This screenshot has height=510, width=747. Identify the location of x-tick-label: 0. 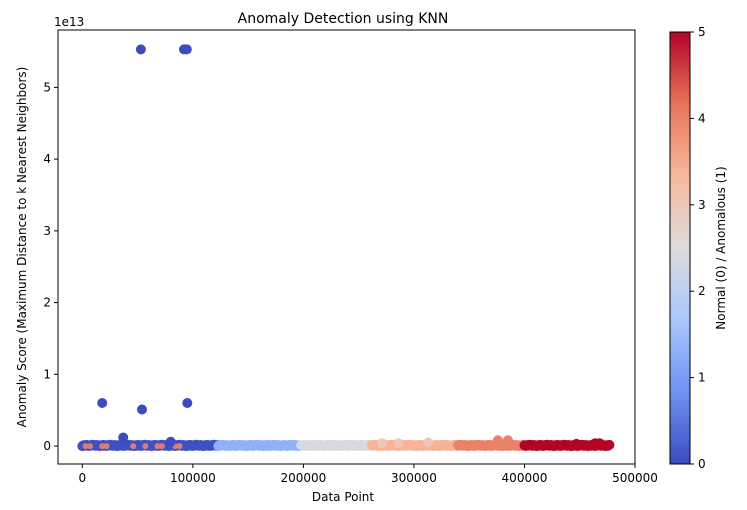
(82, 478).